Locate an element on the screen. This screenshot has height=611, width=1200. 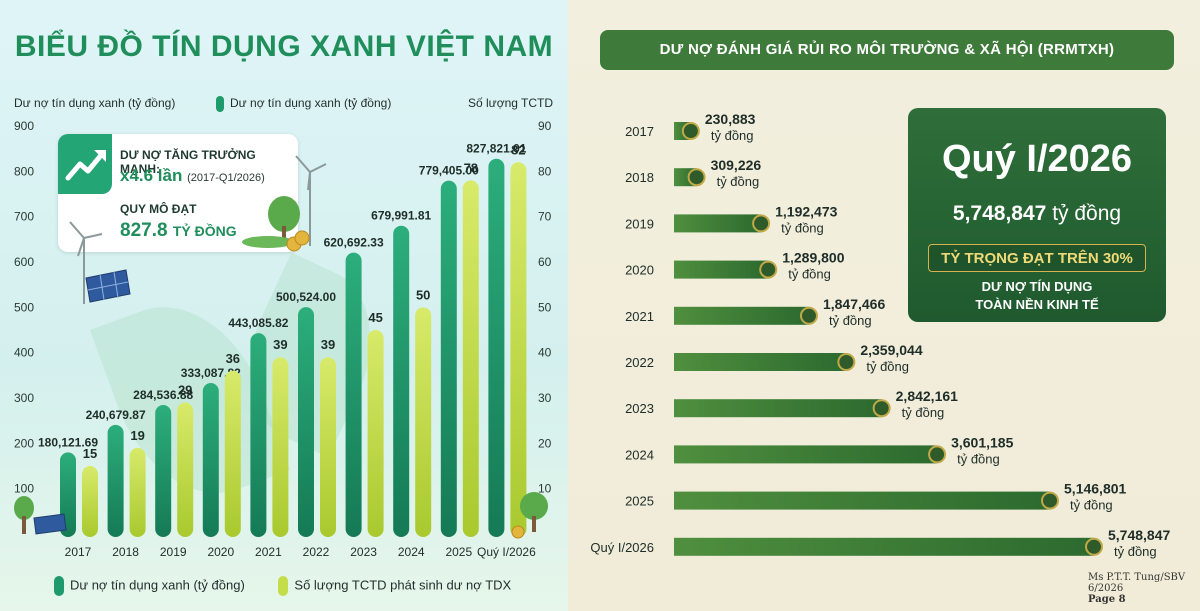
credit-data-label: 779,405.00 is located at coordinates (449, 171).